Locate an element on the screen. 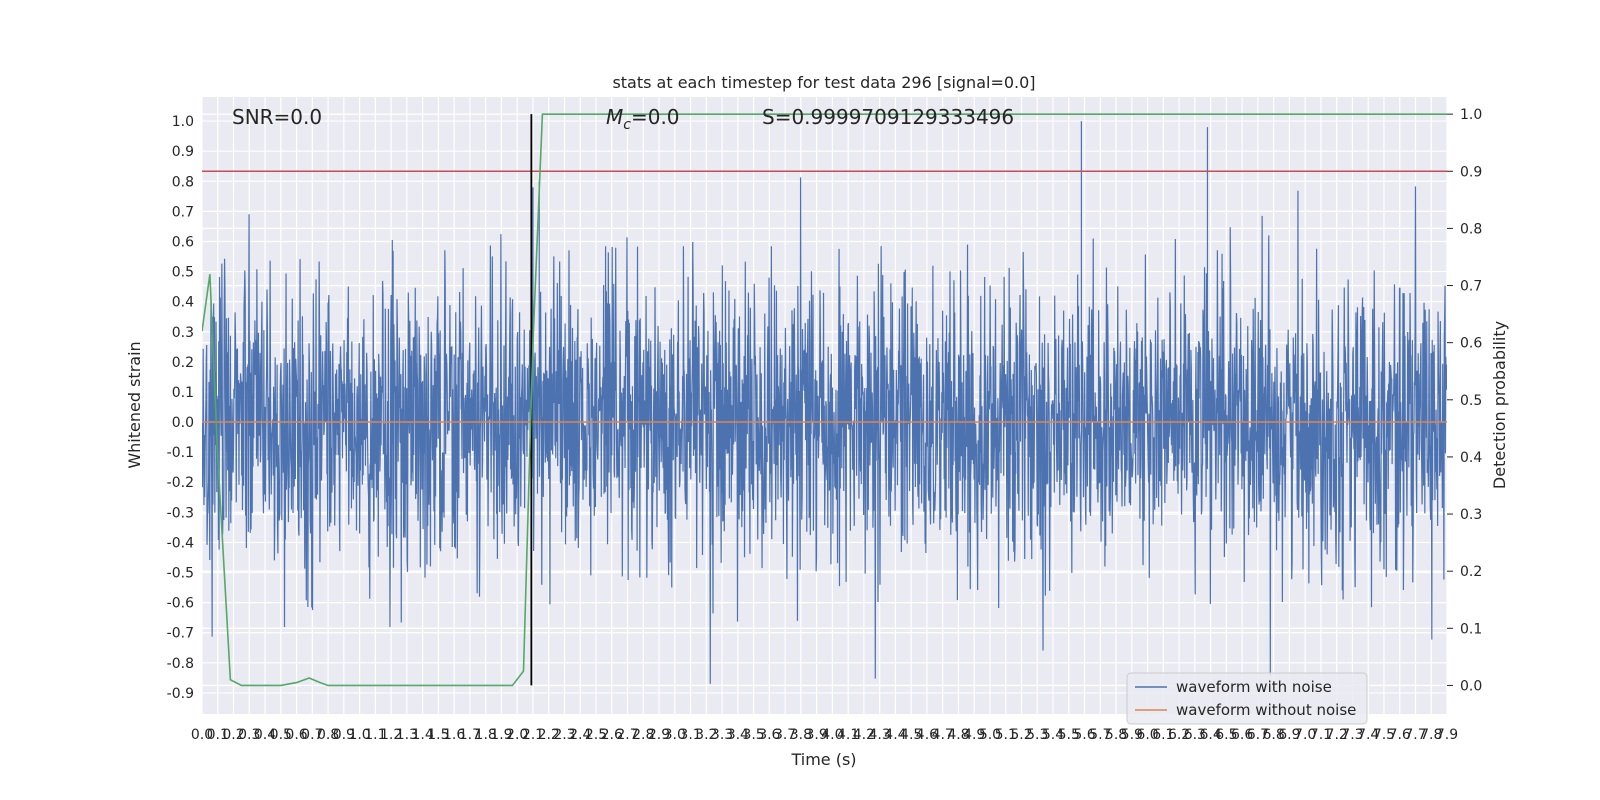 The image size is (1600, 800). x-tick-label: 1.3 is located at coordinates (407, 735).